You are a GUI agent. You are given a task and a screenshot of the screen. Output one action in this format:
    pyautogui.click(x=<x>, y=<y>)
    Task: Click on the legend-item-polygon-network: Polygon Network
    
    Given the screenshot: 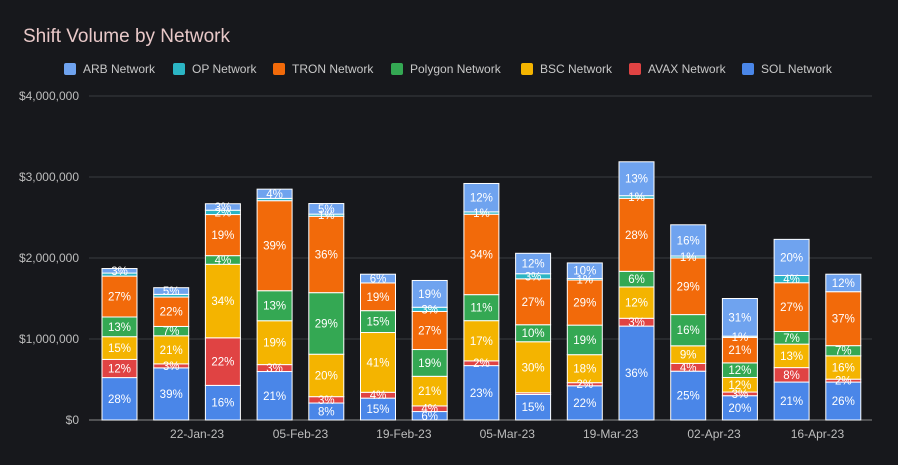 What is the action you would take?
    pyautogui.click(x=446, y=69)
    